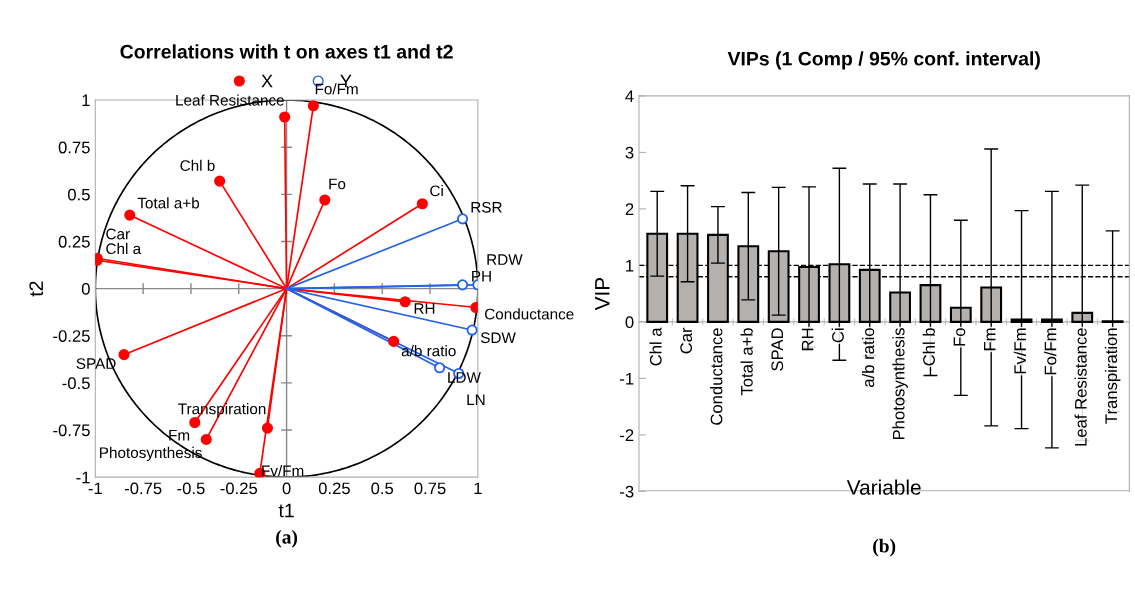 This screenshot has height=592, width=1135. Describe the element at coordinates (505, 259) in the screenshot. I see `annotation: RDW` at that location.